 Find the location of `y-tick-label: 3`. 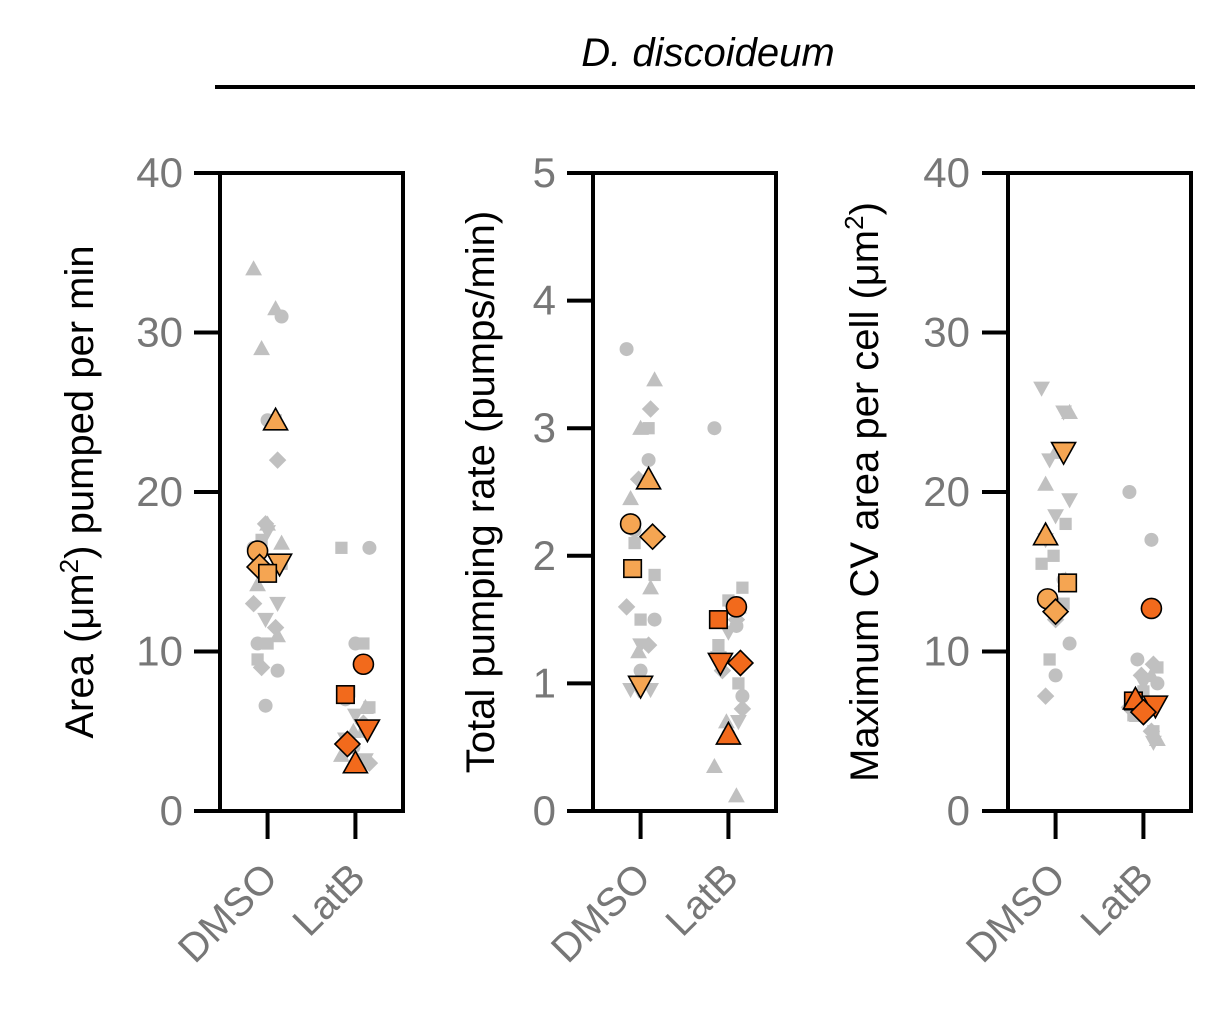

y-tick-label: 3 is located at coordinates (544, 427).